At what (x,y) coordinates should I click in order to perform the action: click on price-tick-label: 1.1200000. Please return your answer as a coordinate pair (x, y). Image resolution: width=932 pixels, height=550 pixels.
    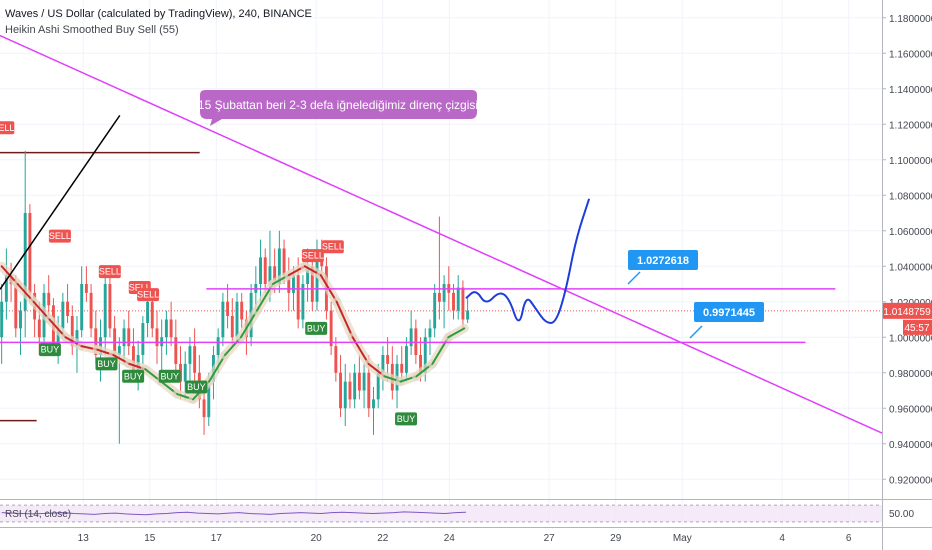
    Looking at the image, I should click on (910, 125).